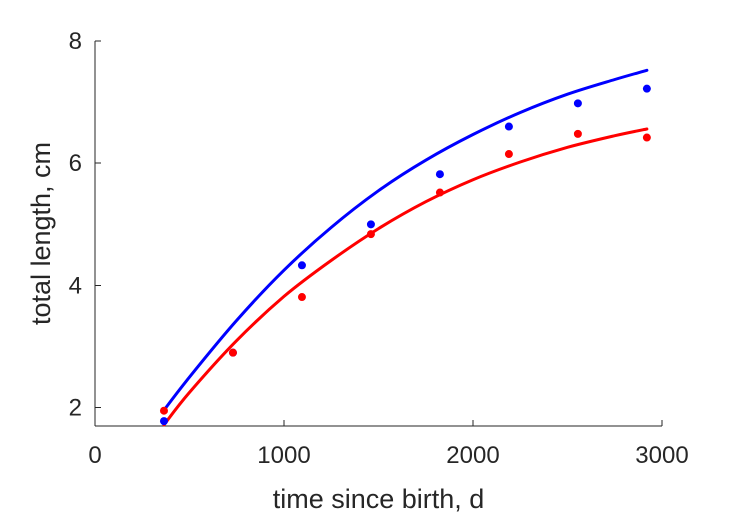  I want to click on x-tick-label: 0, so click(94, 455).